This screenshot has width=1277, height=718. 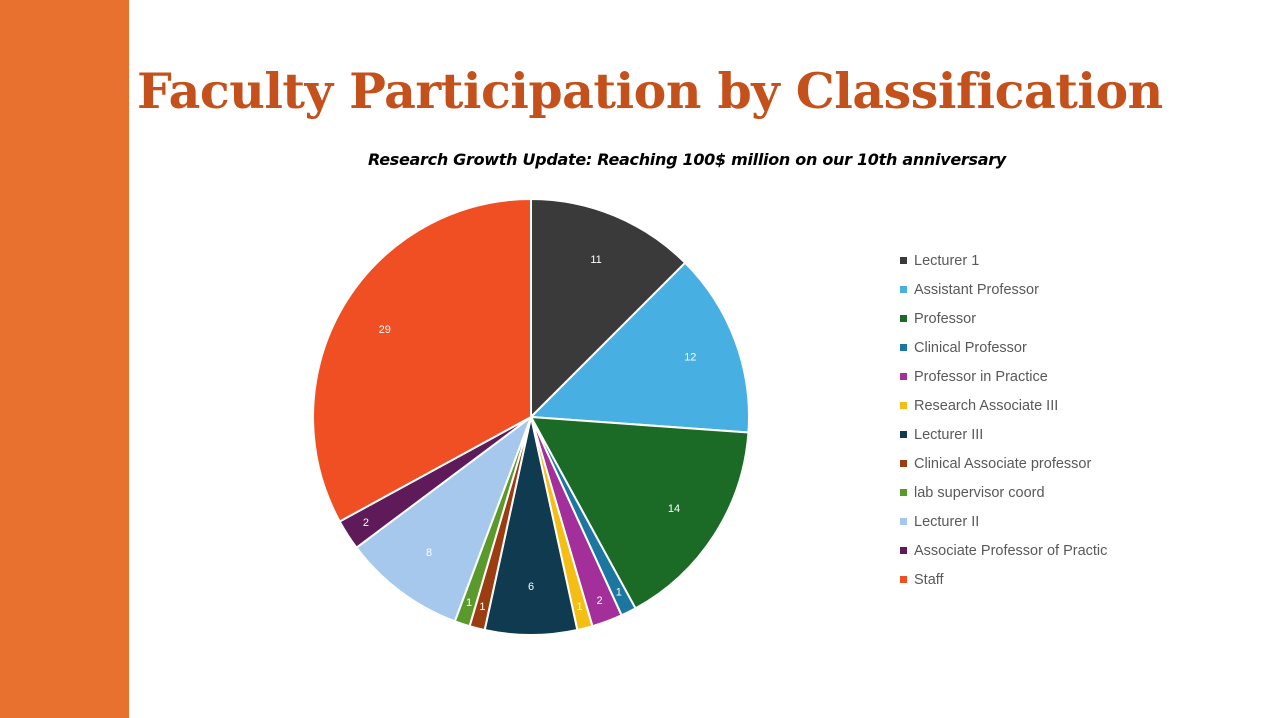 I want to click on legend-item-assistant-professor: Assistant Professor, so click(x=1003, y=289).